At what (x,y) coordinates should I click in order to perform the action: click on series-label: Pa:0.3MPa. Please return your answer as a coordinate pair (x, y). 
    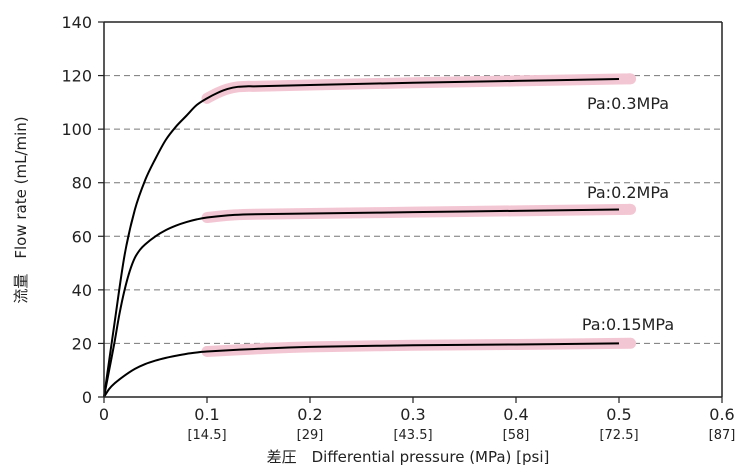
    Looking at the image, I should click on (628, 103).